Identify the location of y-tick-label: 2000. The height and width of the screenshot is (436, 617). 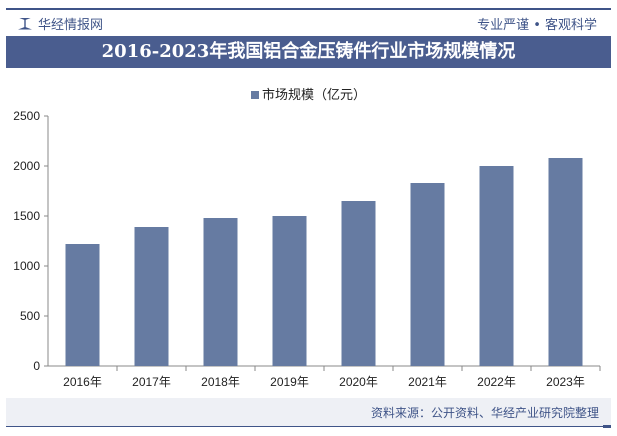
(26, 166).